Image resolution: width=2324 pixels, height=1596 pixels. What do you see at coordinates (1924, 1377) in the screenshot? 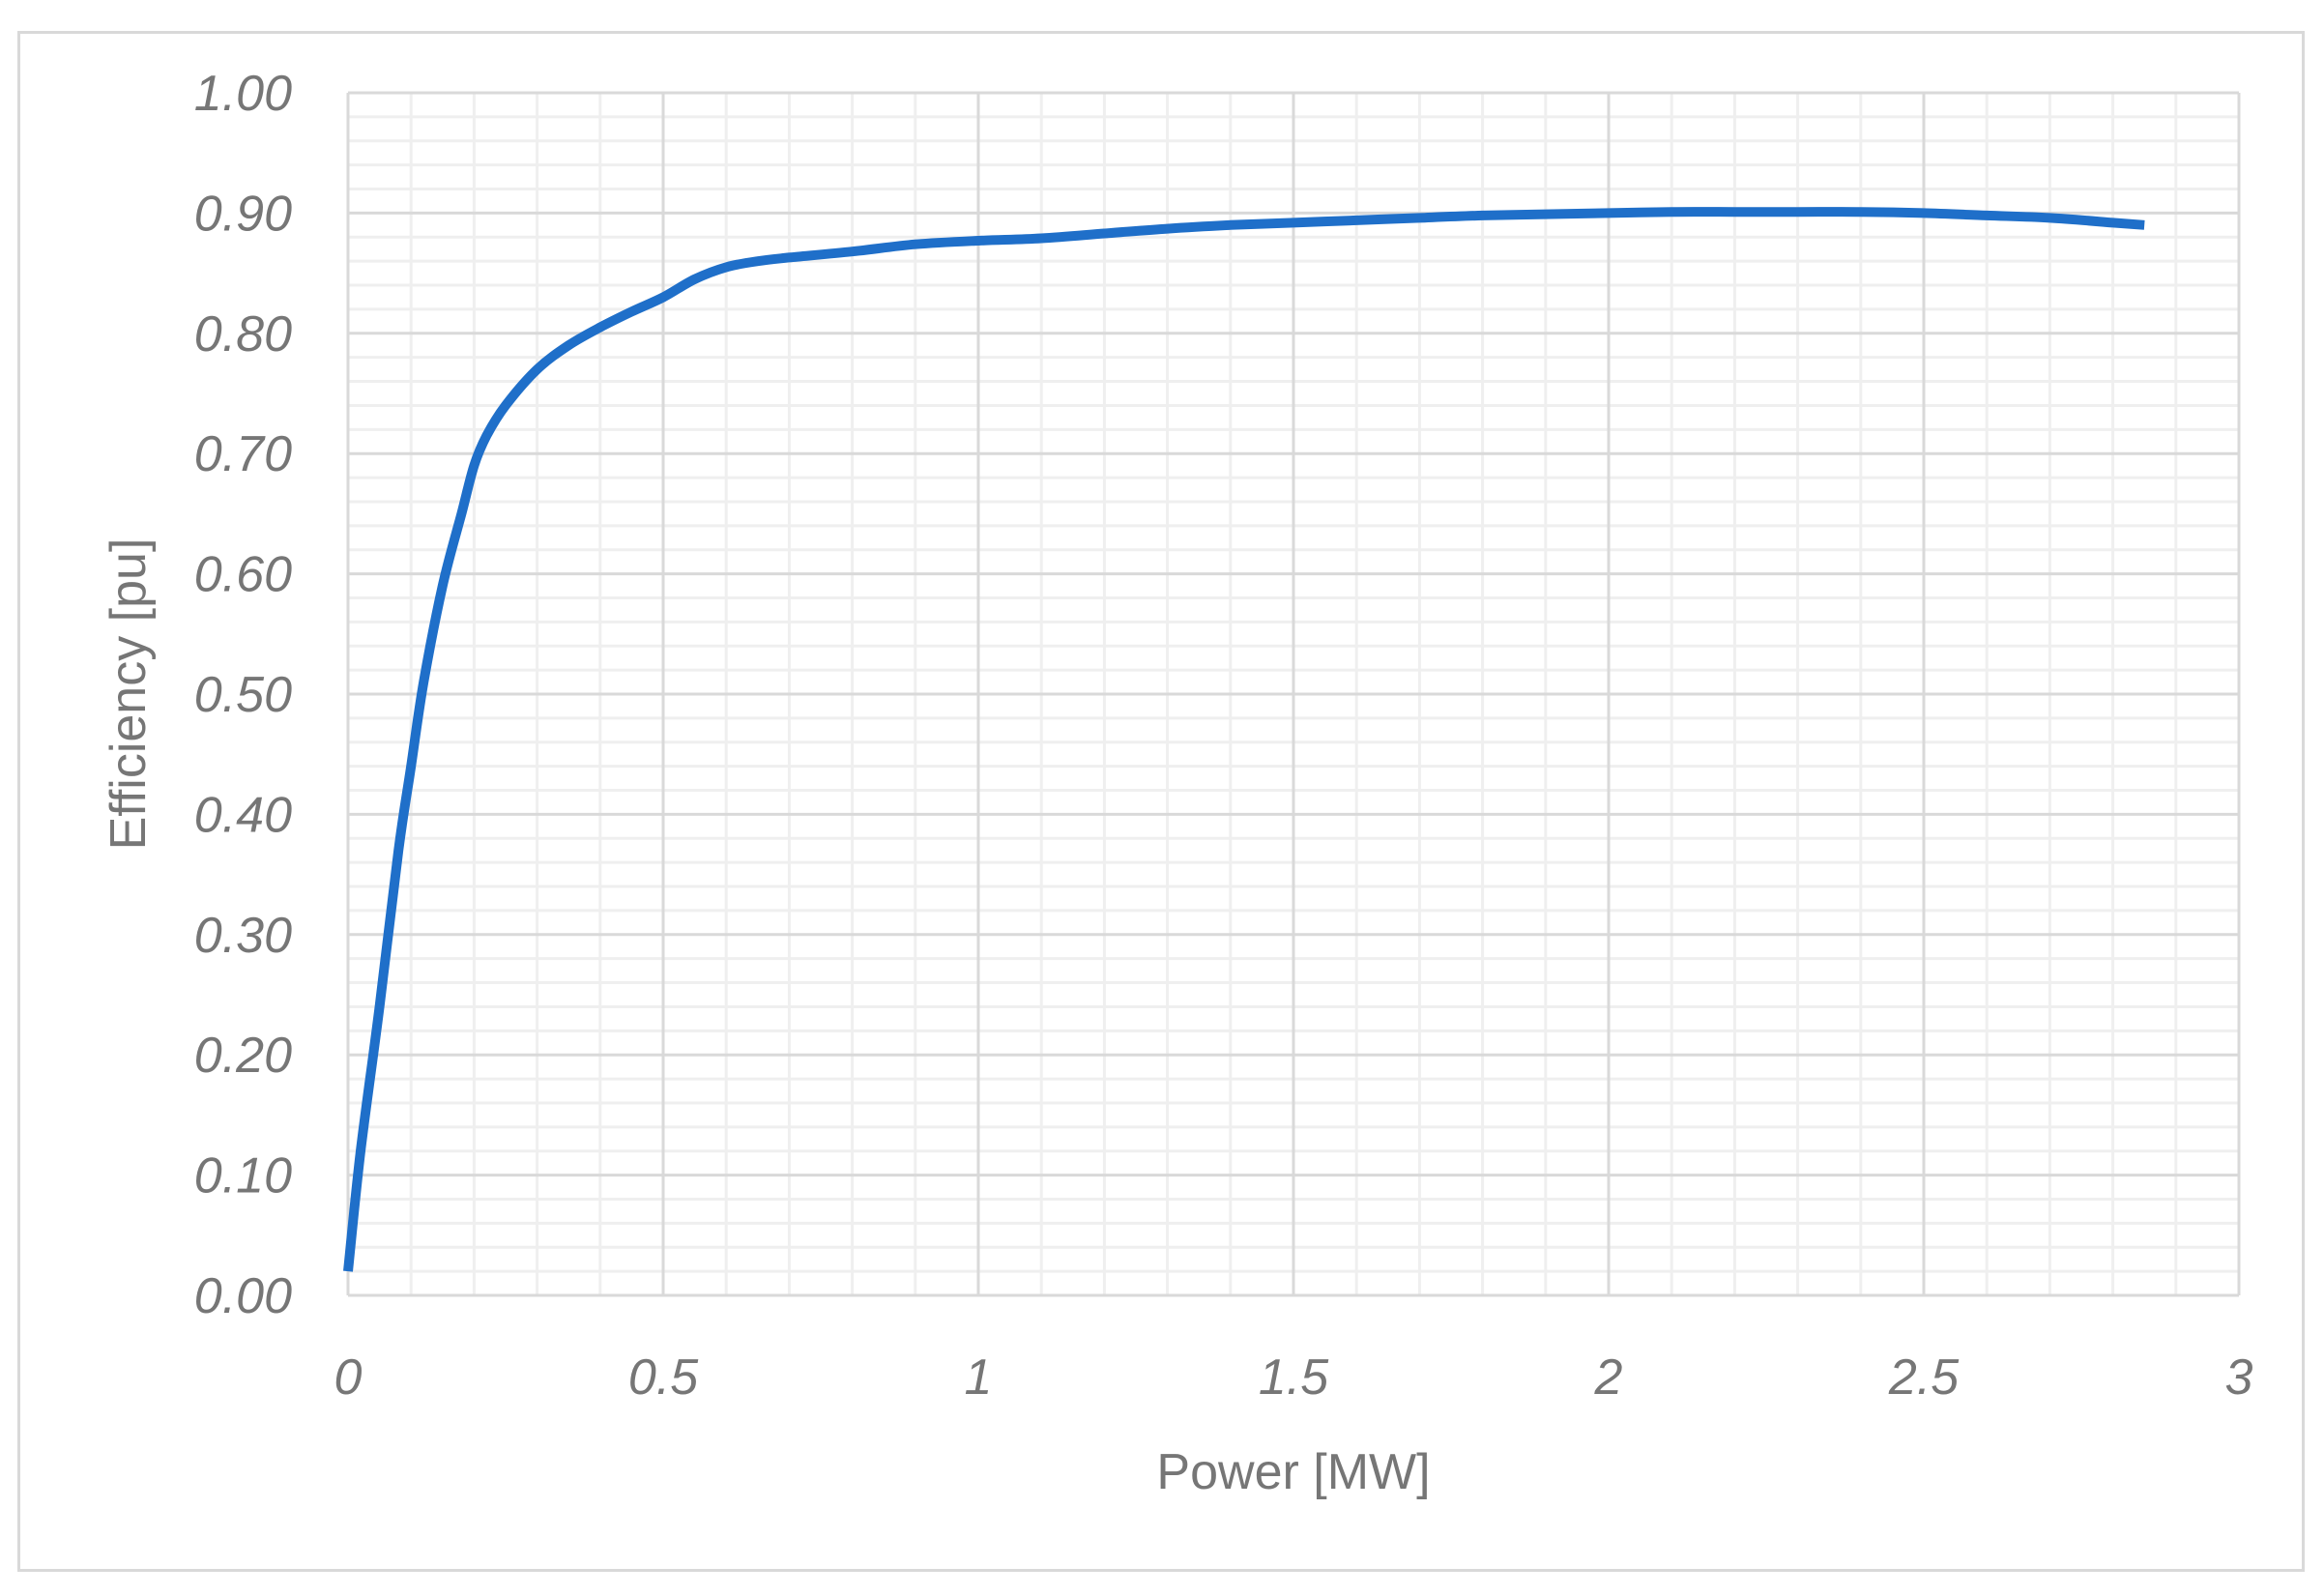
I see `x-tick-label: 2.5` at bounding box center [1924, 1377].